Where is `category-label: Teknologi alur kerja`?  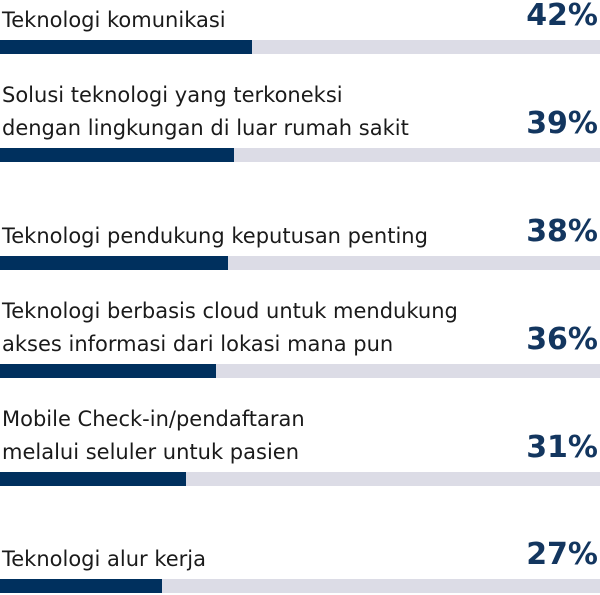
category-label: Teknologi alur kerja is located at coordinates (104, 559).